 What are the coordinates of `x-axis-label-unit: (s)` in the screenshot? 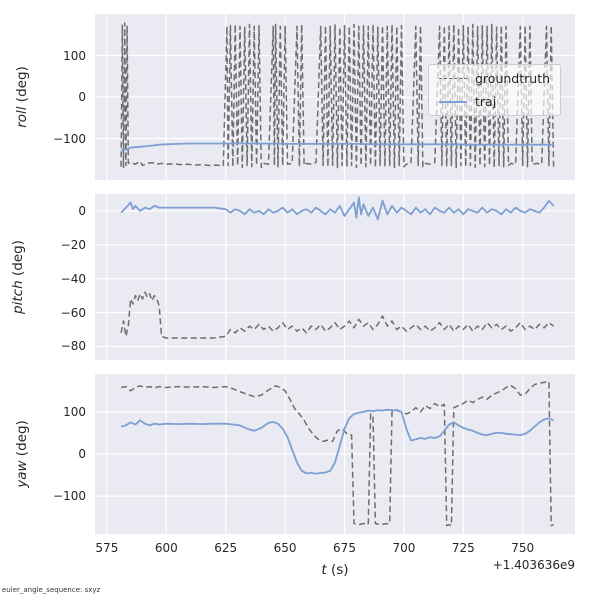 It's located at (337, 570).